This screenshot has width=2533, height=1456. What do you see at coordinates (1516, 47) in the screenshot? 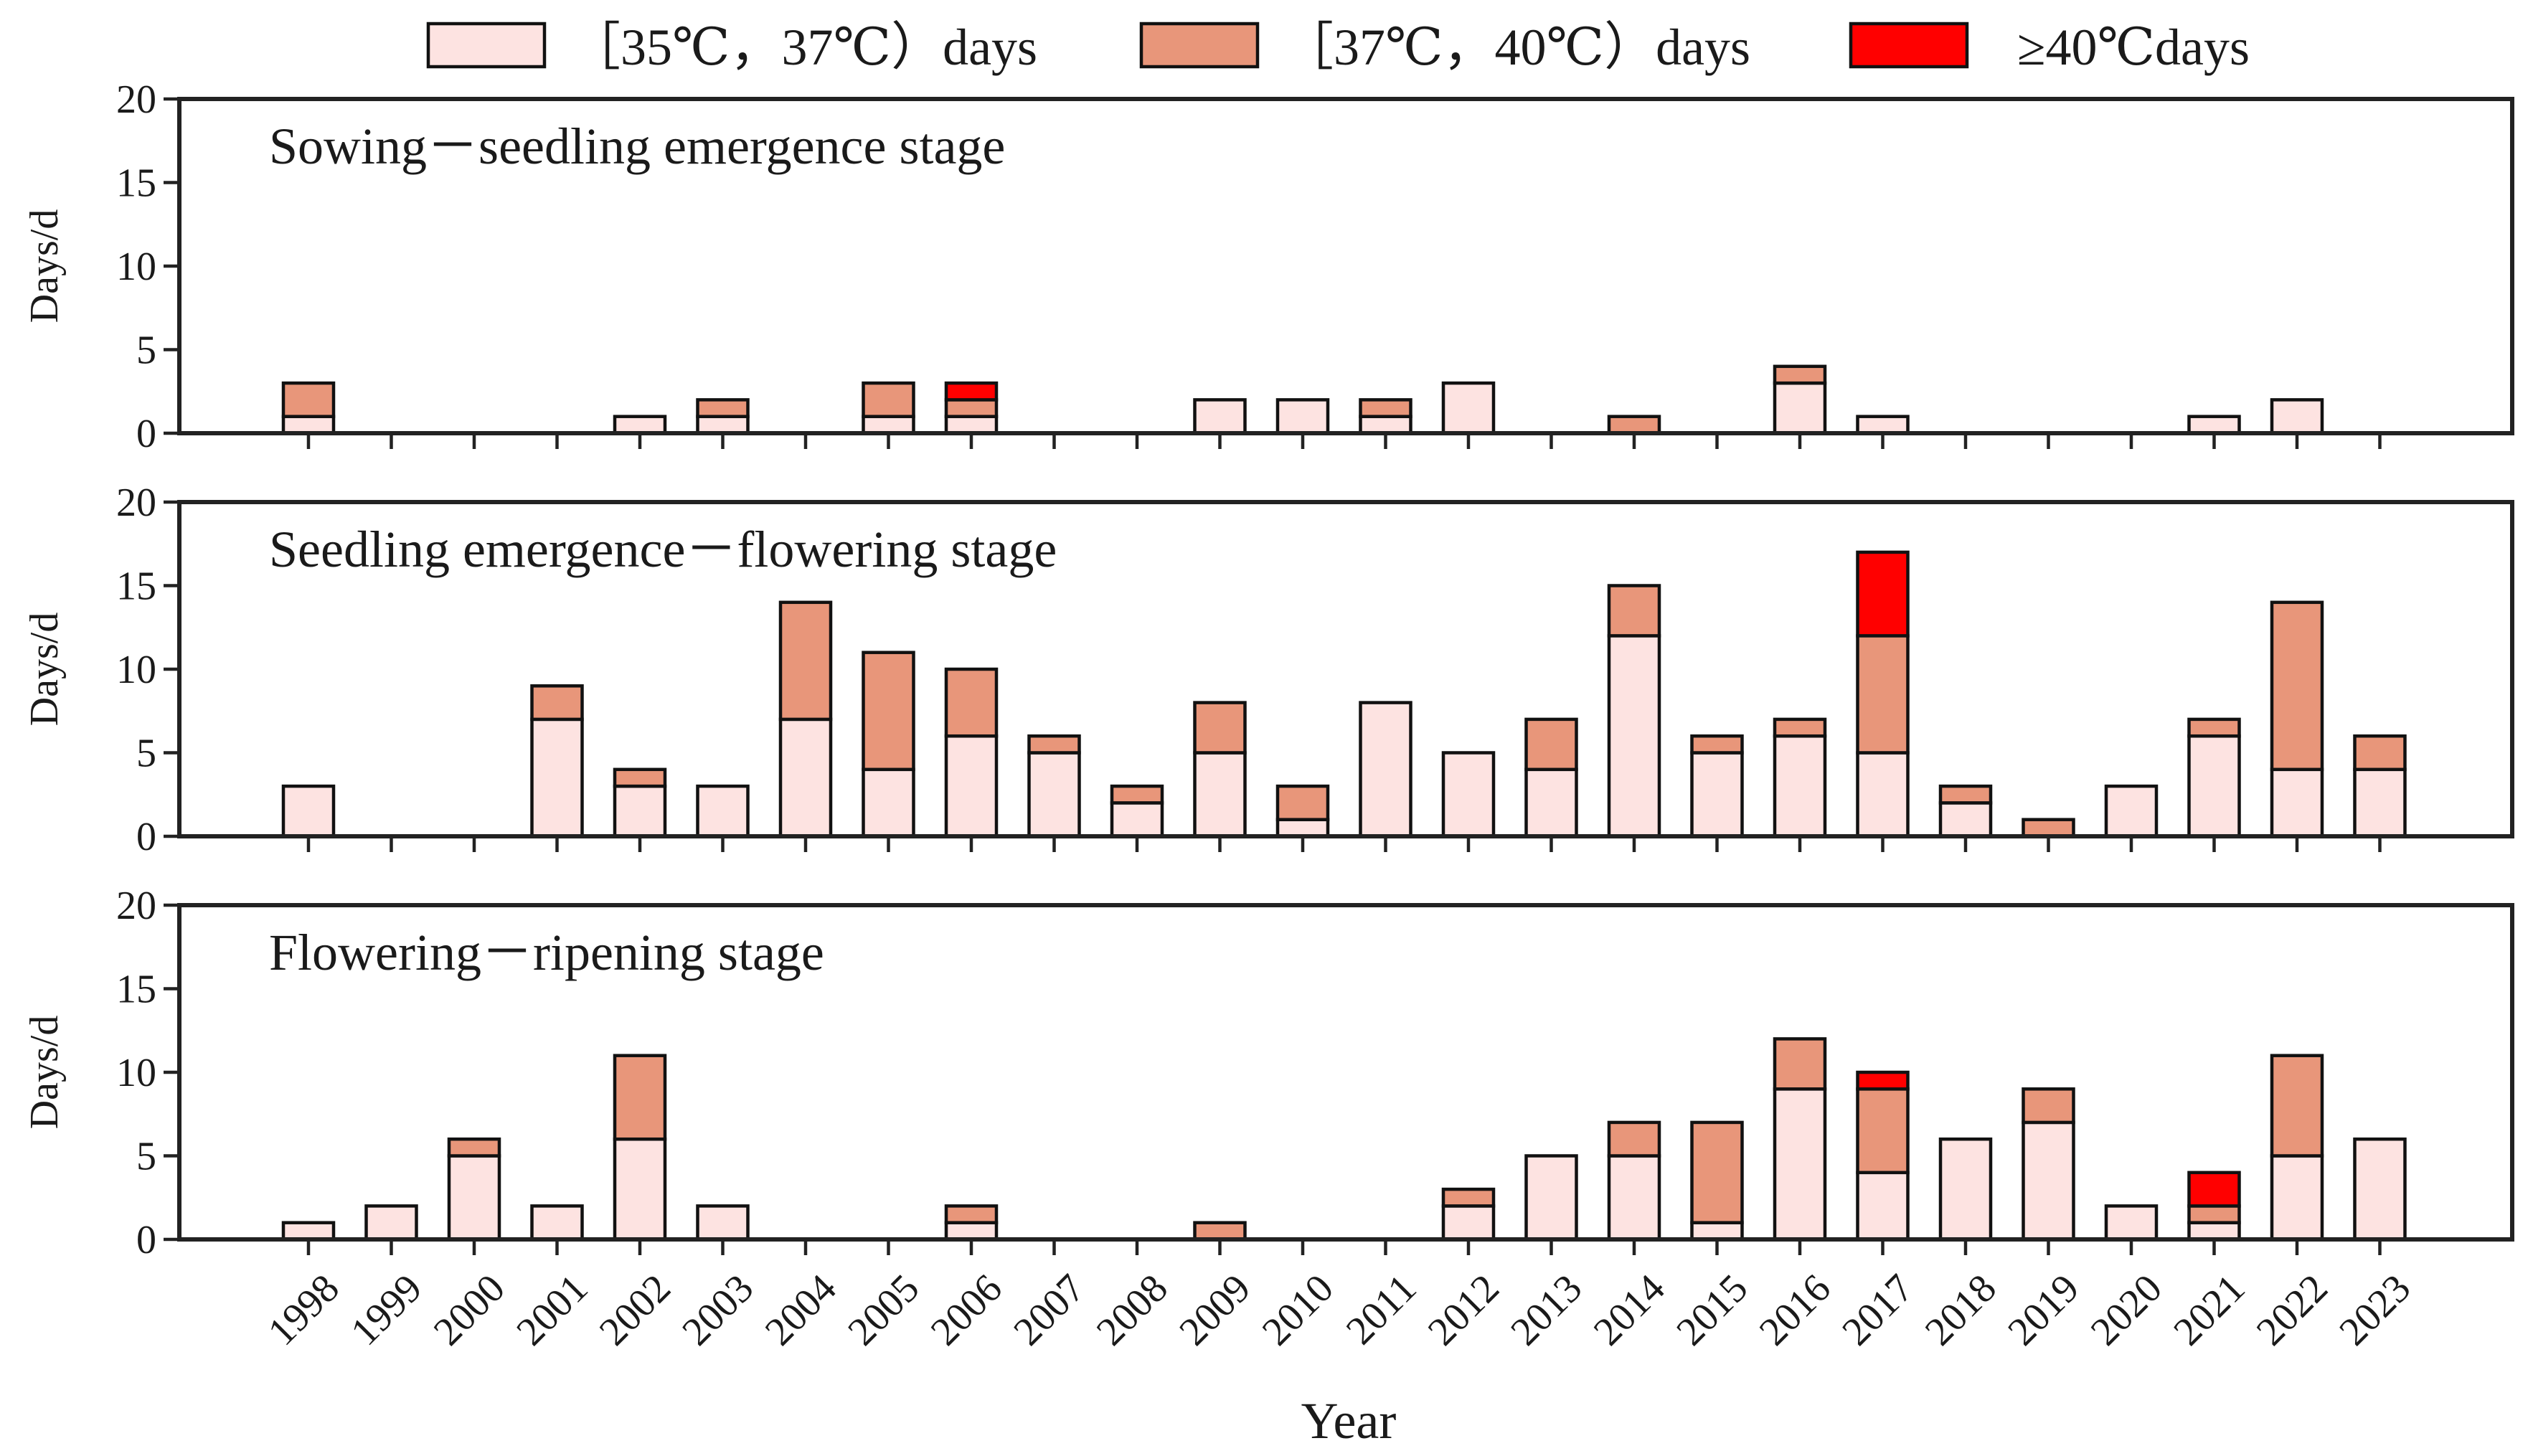
I see `legend-label-37-40: ［37℃，40℃）days` at bounding box center [1516, 47].